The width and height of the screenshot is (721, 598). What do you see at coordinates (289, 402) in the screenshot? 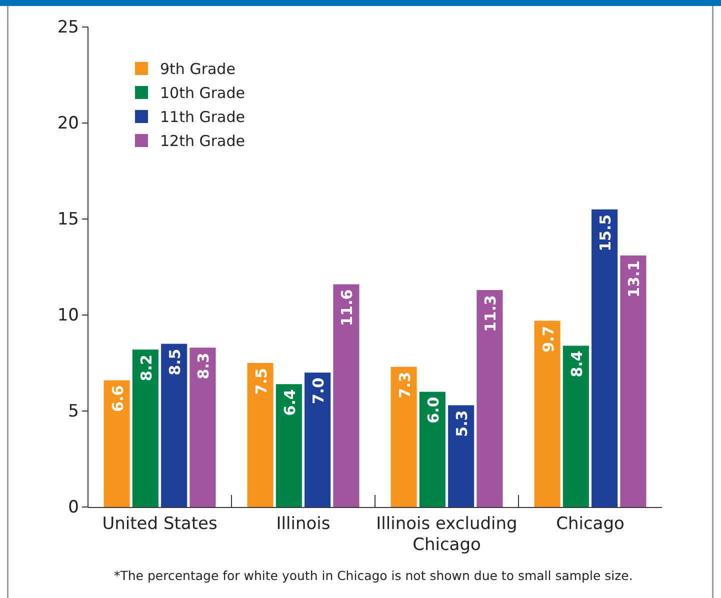
I see `data-label: 6.4` at bounding box center [289, 402].